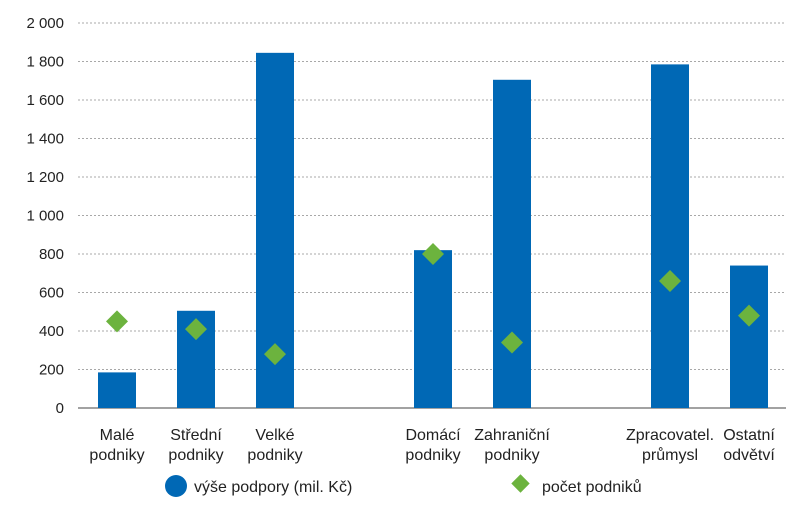 Image resolution: width=795 pixels, height=515 pixels. What do you see at coordinates (195, 445) in the screenshot?
I see `x-category-label: Střední podniky` at bounding box center [195, 445].